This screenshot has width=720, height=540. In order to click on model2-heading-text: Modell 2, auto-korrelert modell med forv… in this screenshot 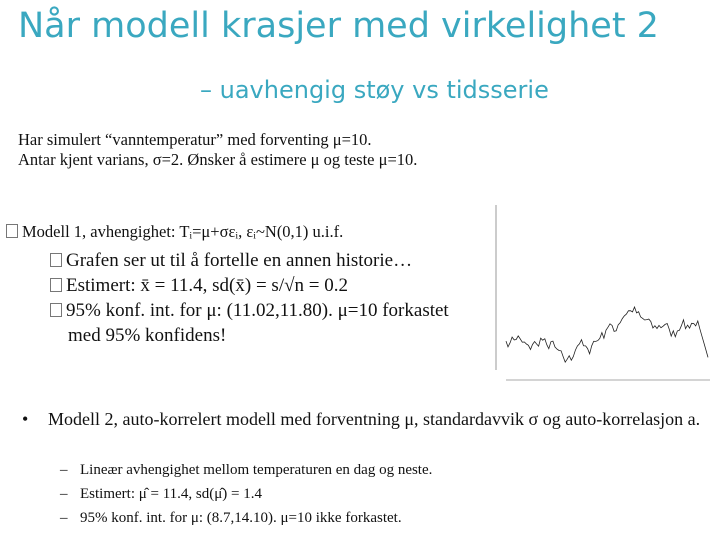, I will do `click(374, 419)`.